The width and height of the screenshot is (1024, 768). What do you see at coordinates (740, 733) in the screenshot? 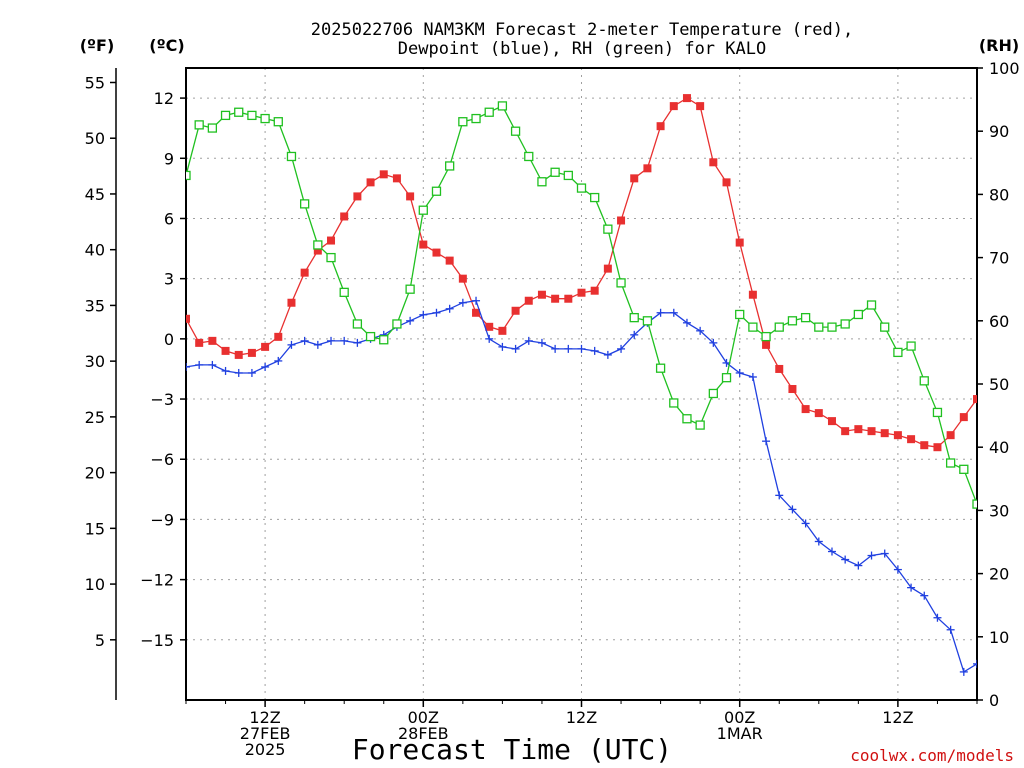
I see `x-tick-label: 1MAR` at bounding box center [740, 733].